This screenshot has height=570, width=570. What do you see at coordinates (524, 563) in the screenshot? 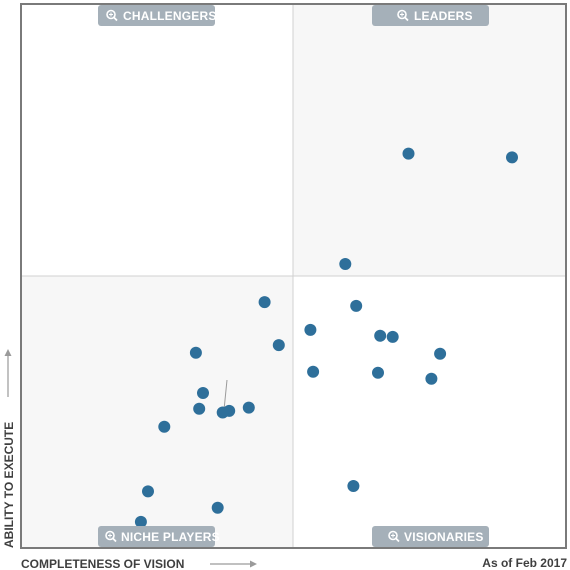
I see `as-of-date: As of Feb 2017` at bounding box center [524, 563].